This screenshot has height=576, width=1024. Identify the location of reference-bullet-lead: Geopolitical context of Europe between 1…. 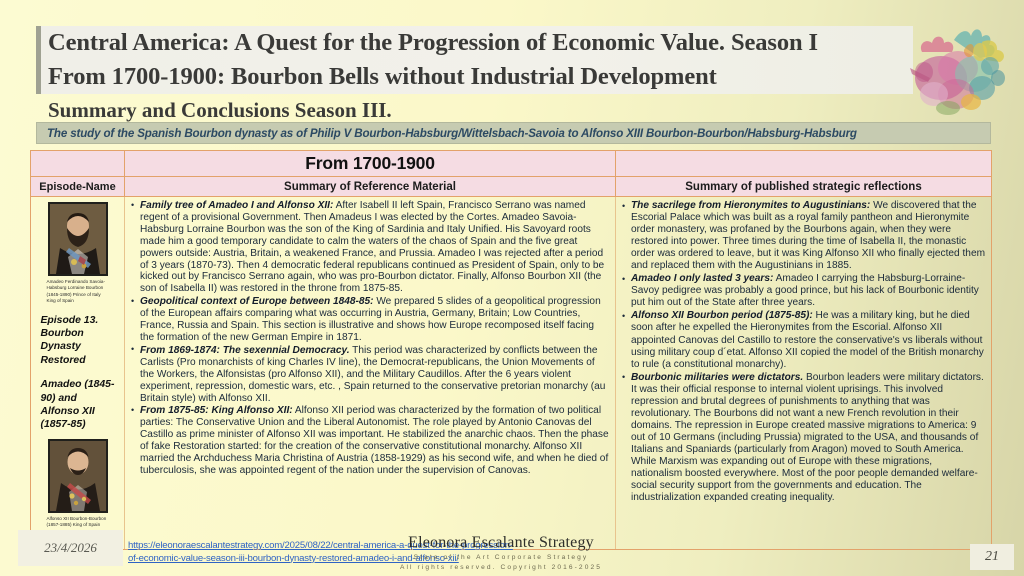
(257, 302).